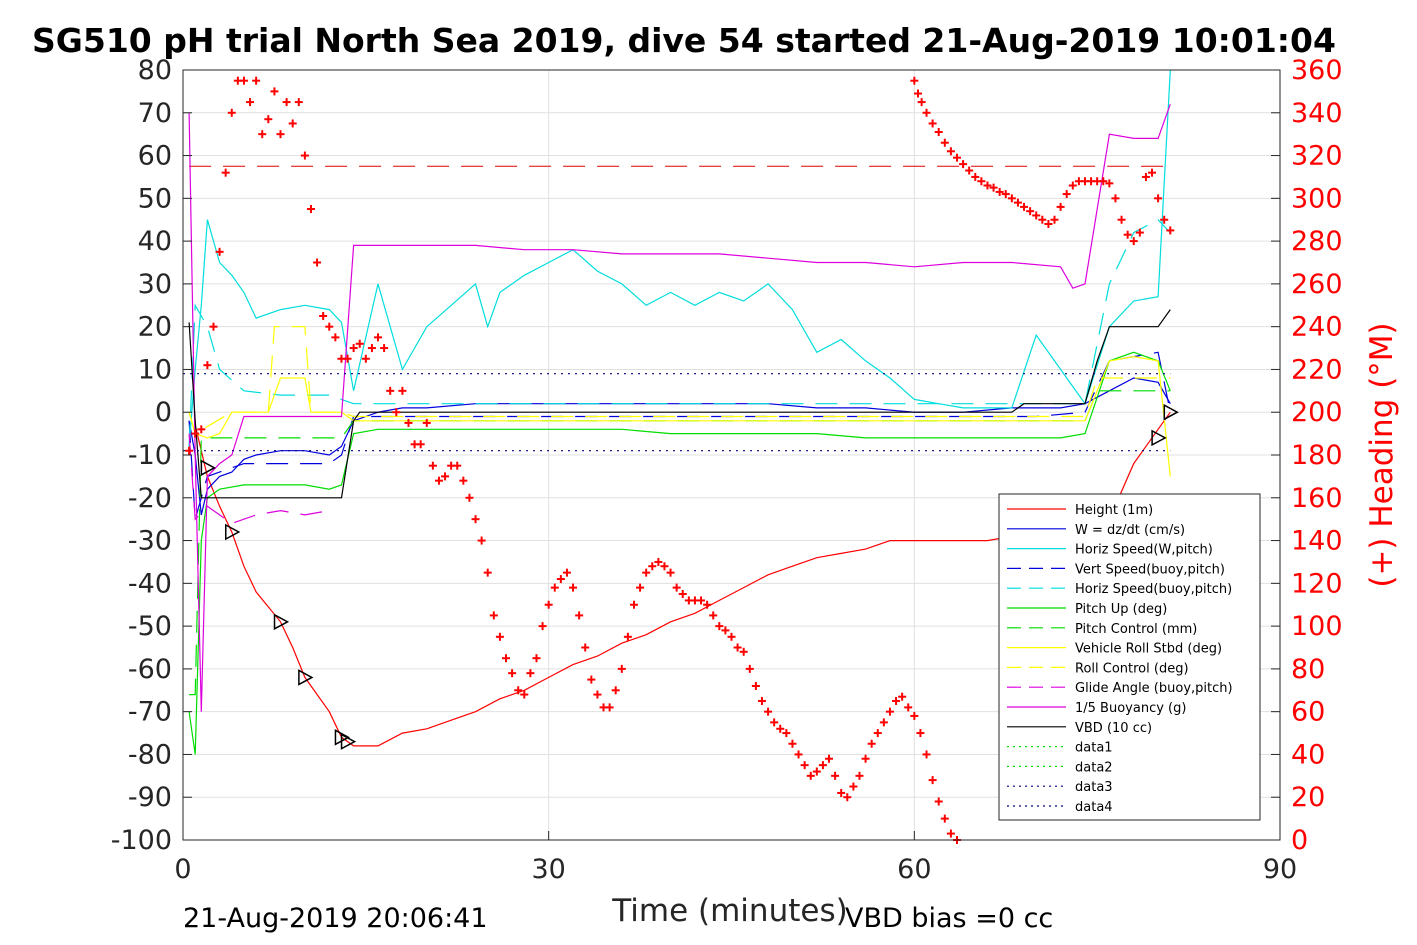 The width and height of the screenshot is (1417, 945). Describe the element at coordinates (1317, 241) in the screenshot. I see `right-tick-label: 280` at that location.